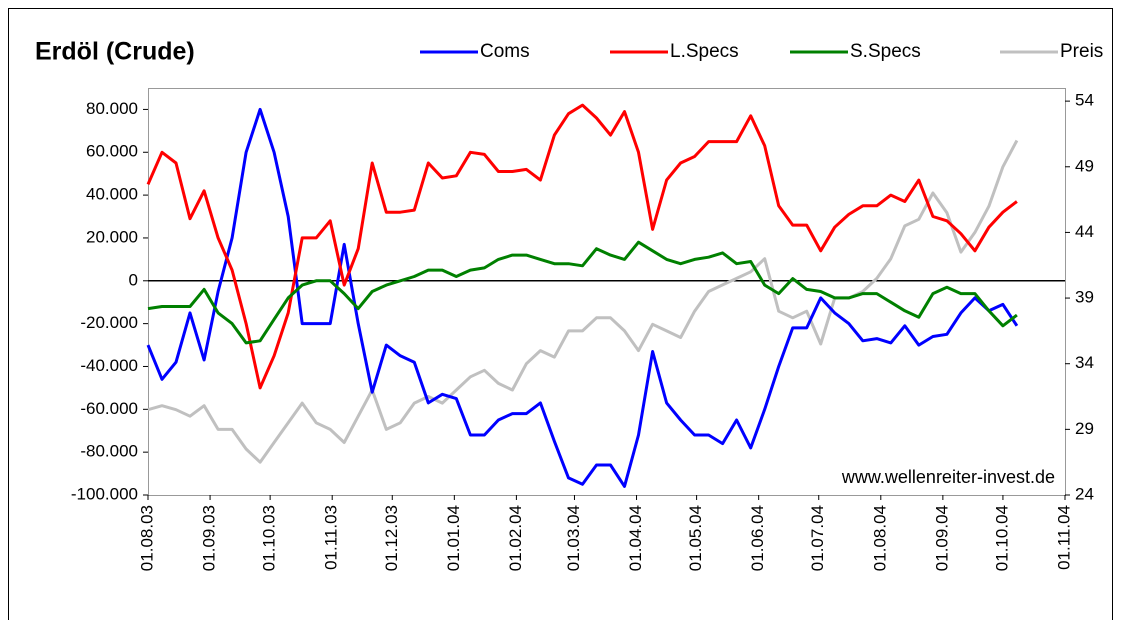 The width and height of the screenshot is (1121, 620). I want to click on y-tick-label: 20.000, so click(112, 236).